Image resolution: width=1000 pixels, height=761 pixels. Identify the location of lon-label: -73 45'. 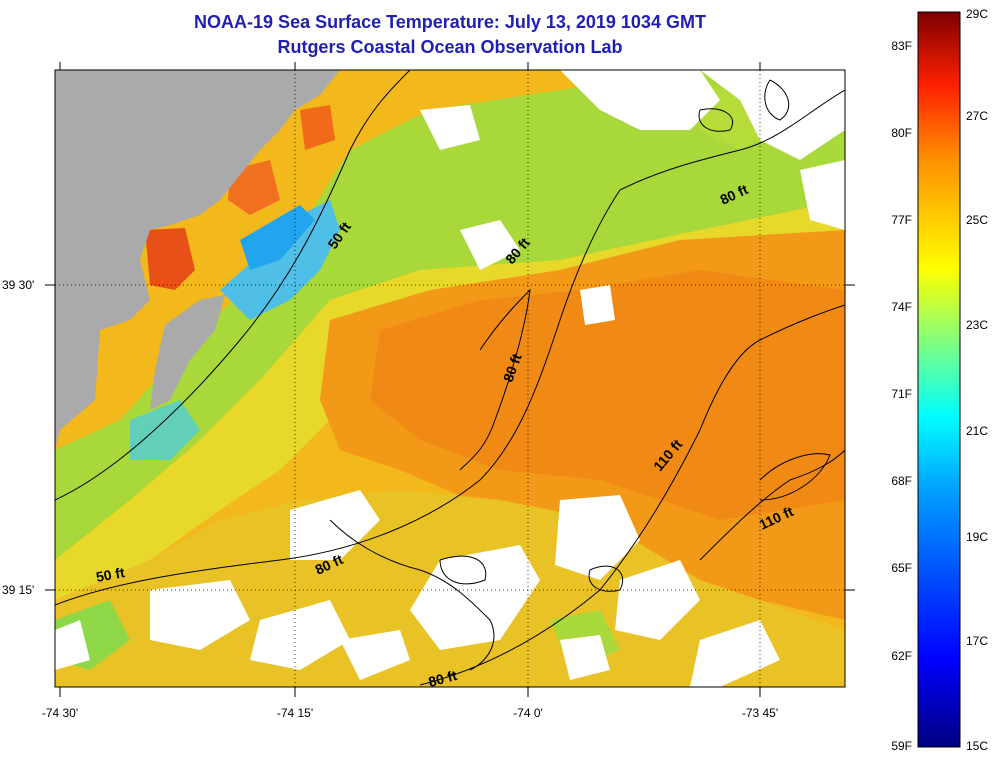
(760, 713).